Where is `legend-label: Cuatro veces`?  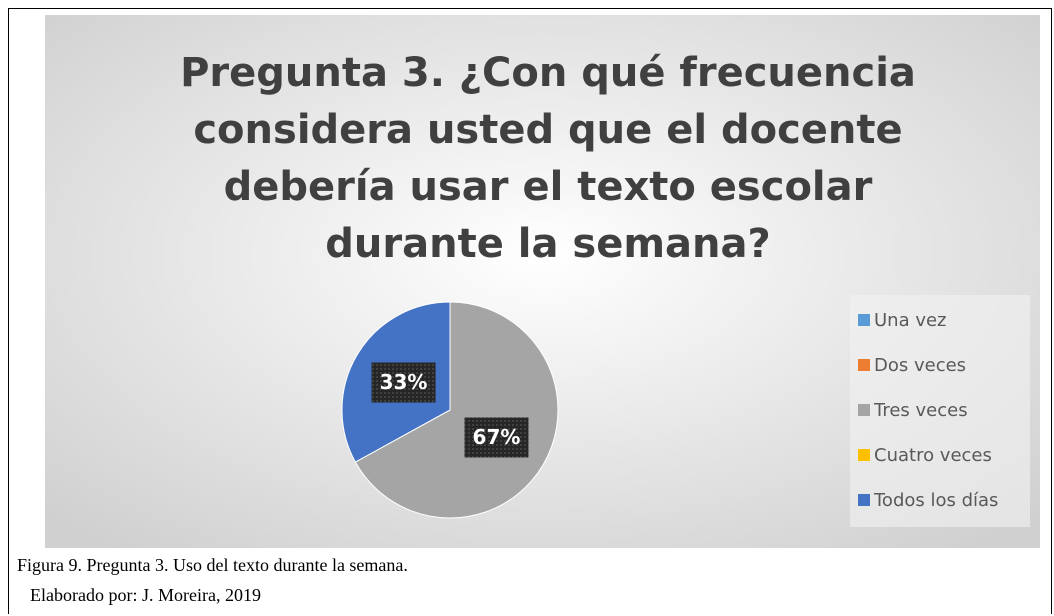
legend-label: Cuatro veces is located at coordinates (933, 455).